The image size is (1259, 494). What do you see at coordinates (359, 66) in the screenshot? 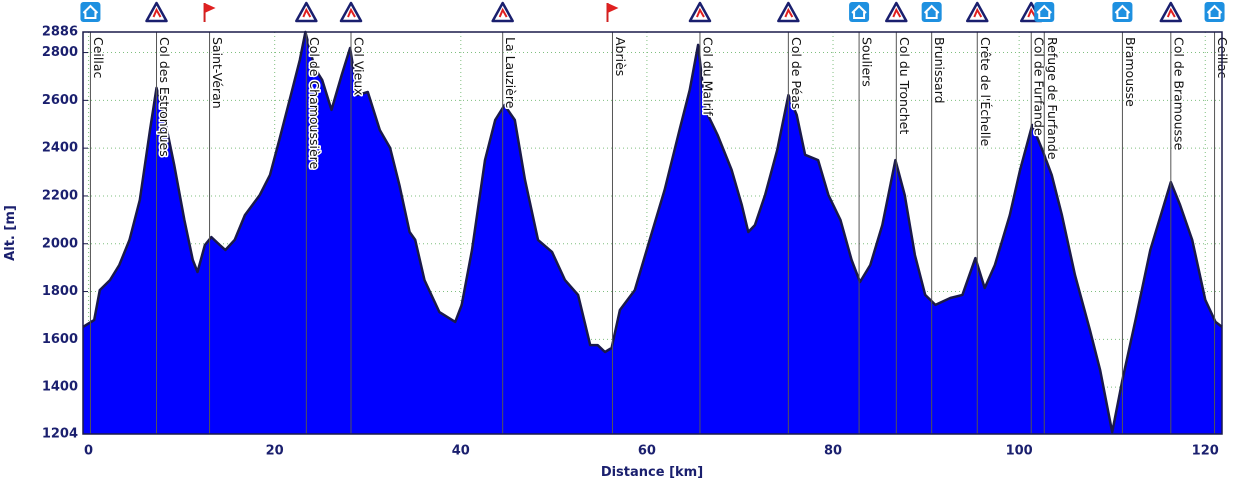
I see `waypoint-label: Col Vieux` at bounding box center [359, 66].